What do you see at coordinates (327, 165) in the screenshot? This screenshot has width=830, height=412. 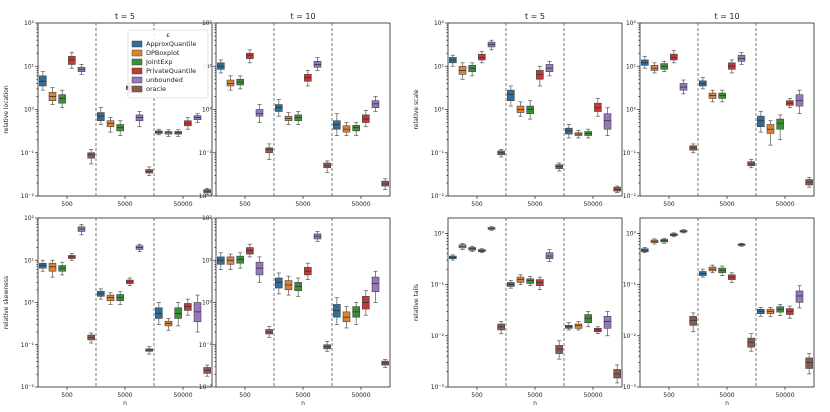 I see `box-oracle-n5000` at bounding box center [327, 165].